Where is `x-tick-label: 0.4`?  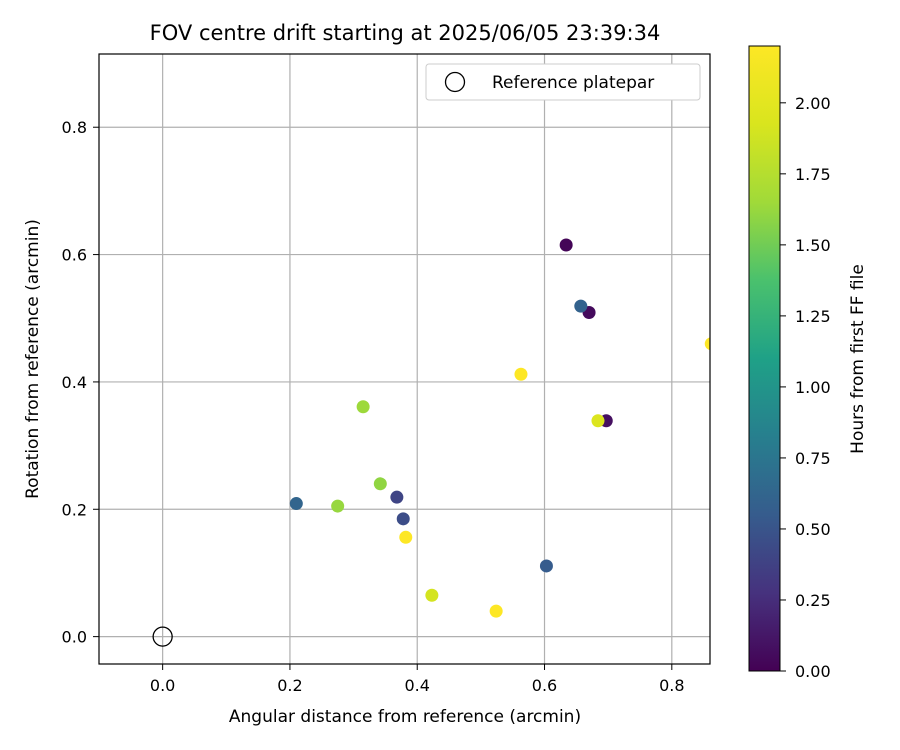
x-tick-label: 0.4 is located at coordinates (417, 685).